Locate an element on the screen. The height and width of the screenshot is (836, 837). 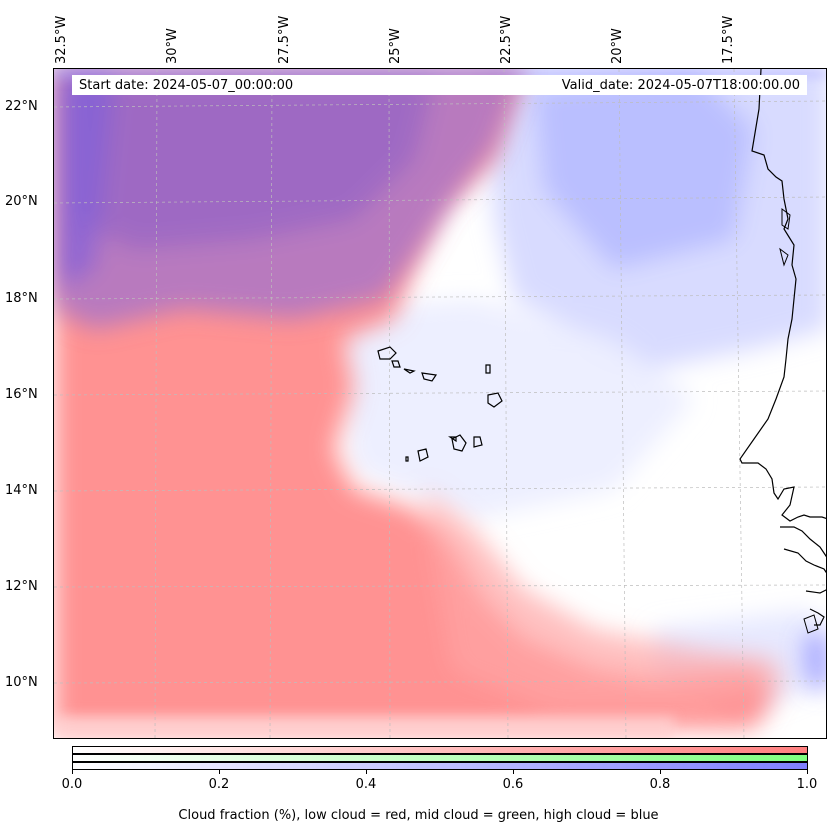
cape-verde-islands is located at coordinates (440, 404).